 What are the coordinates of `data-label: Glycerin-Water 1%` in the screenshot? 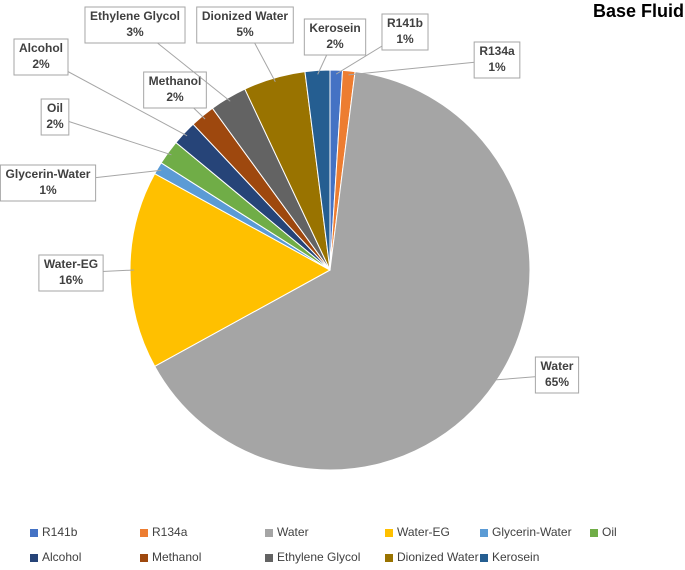 It's located at (48, 183).